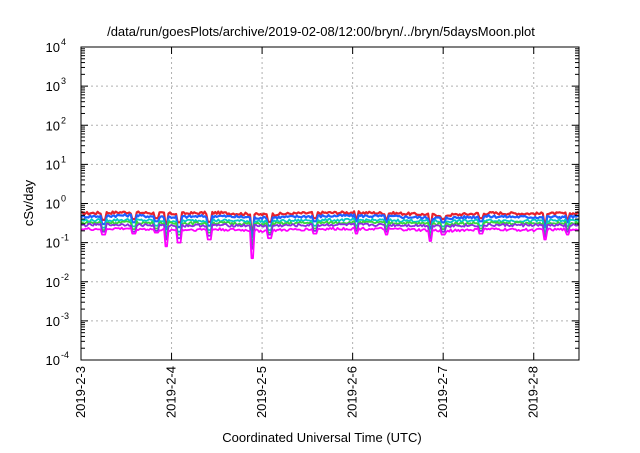 The image size is (640, 453). Describe the element at coordinates (171, 392) in the screenshot. I see `x-tick-label: 2019-2-4` at that location.